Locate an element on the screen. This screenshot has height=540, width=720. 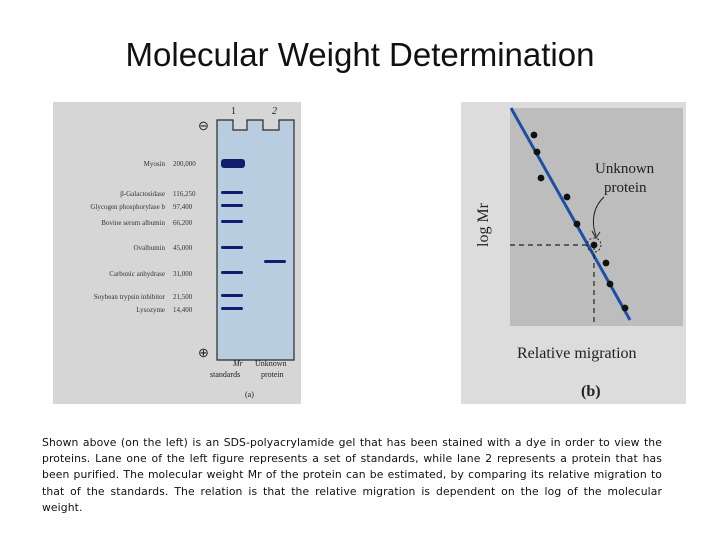
plot-area is located at coordinates (596, 217).